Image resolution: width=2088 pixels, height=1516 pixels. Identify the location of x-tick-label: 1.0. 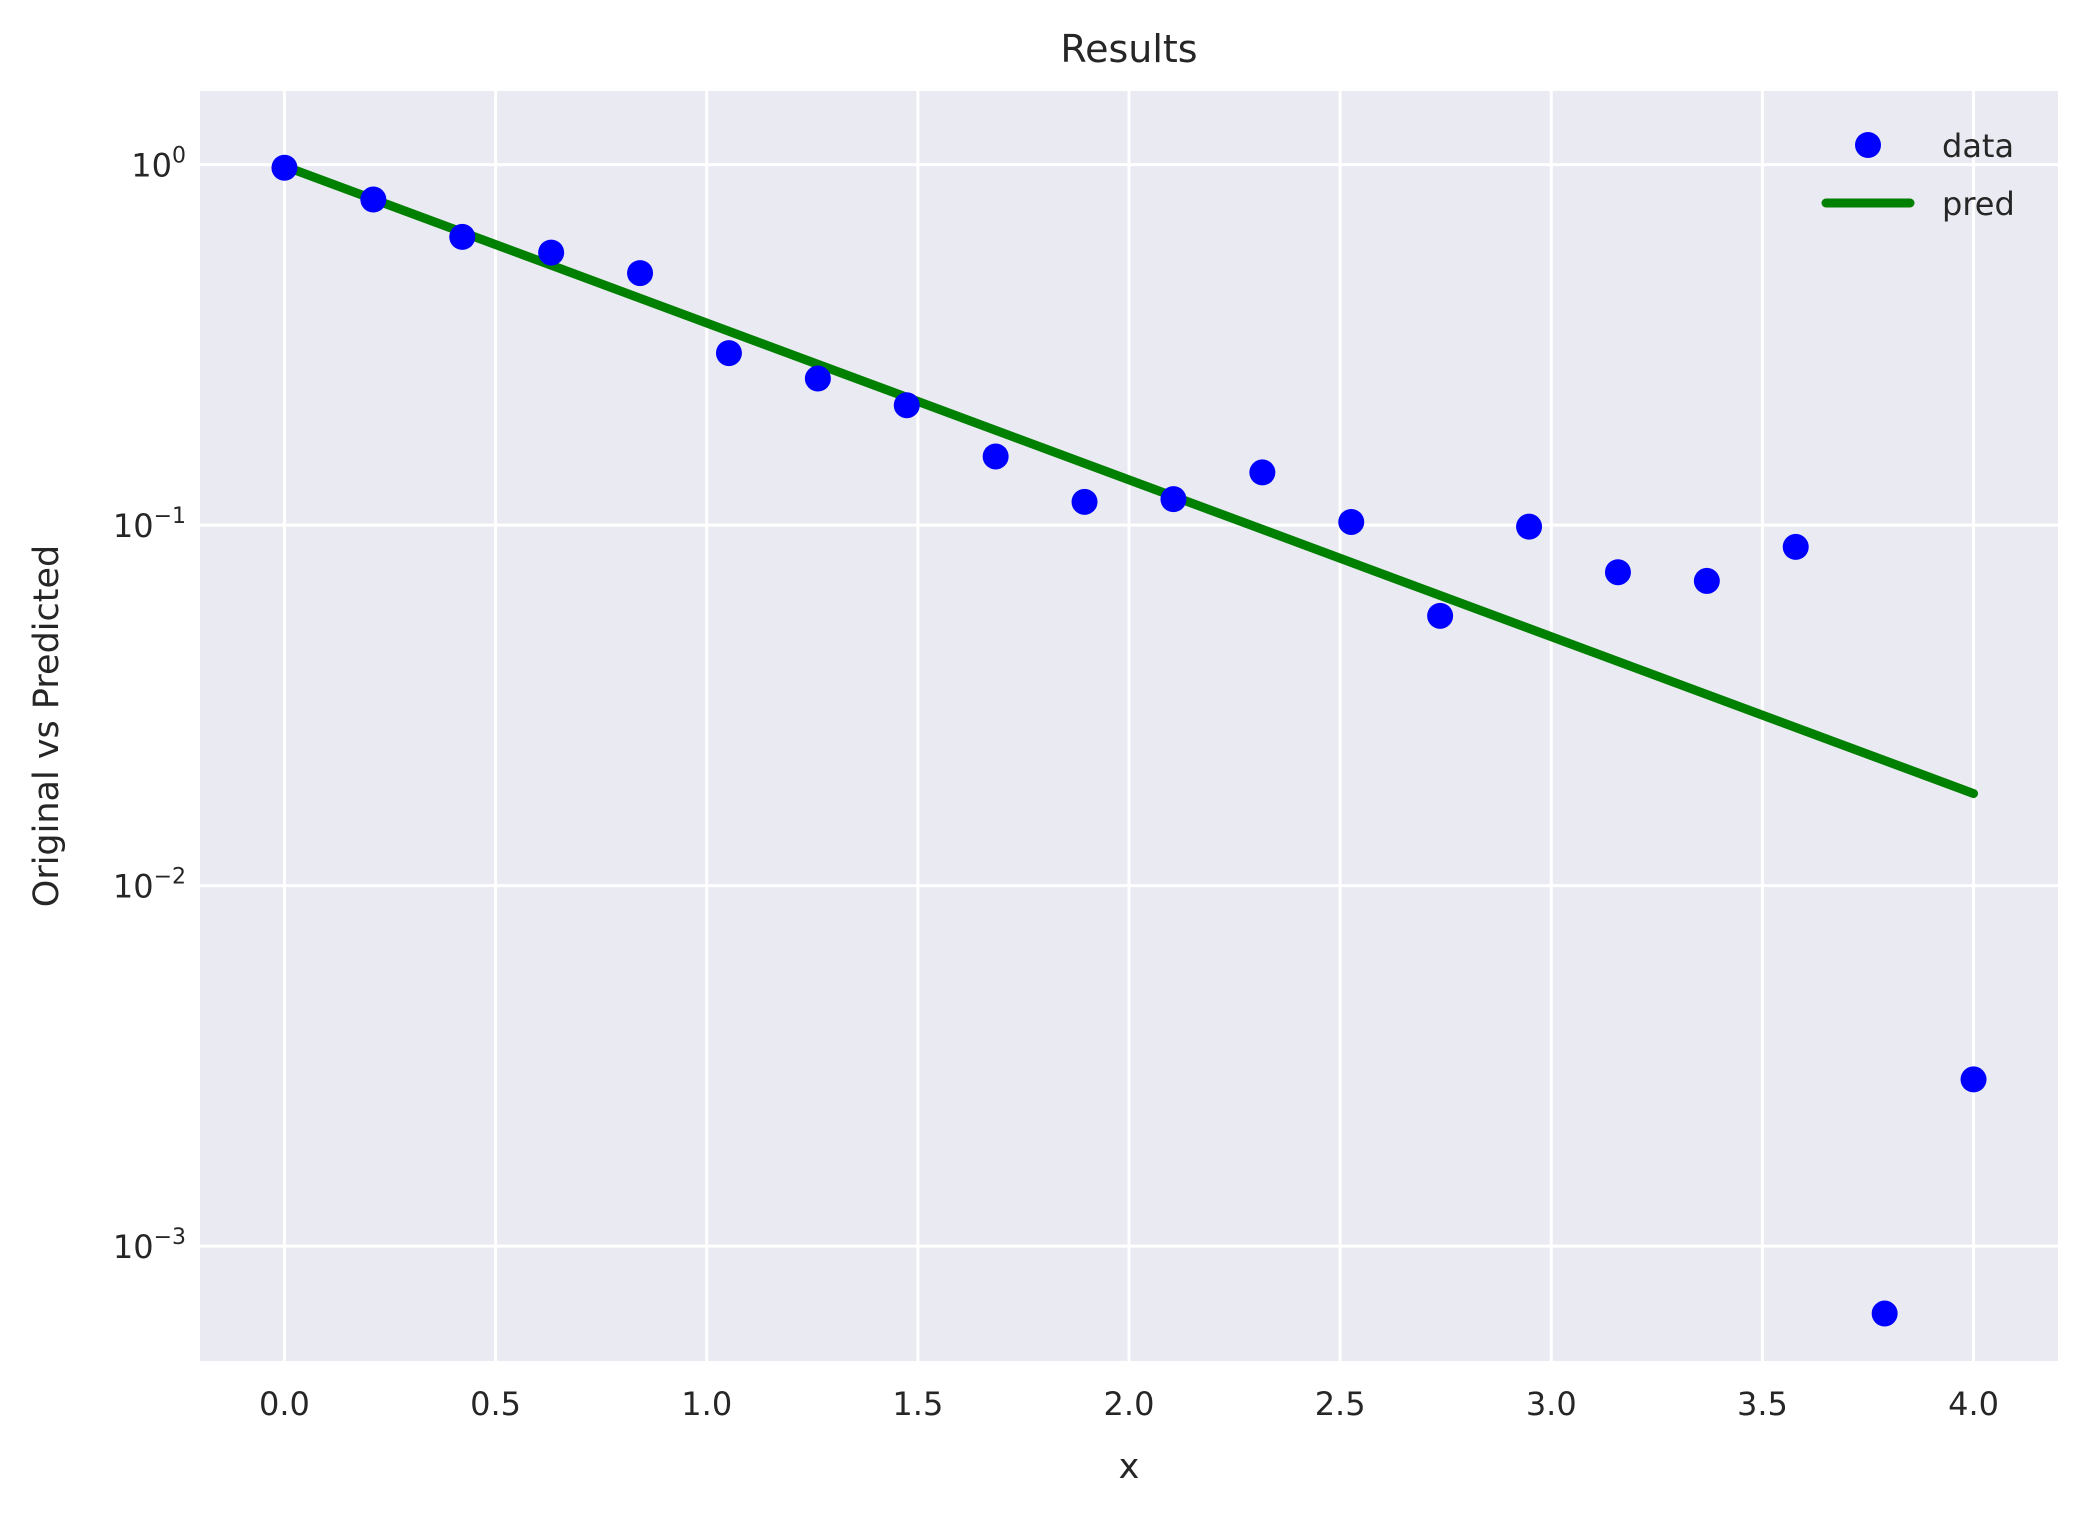
(706, 1404).